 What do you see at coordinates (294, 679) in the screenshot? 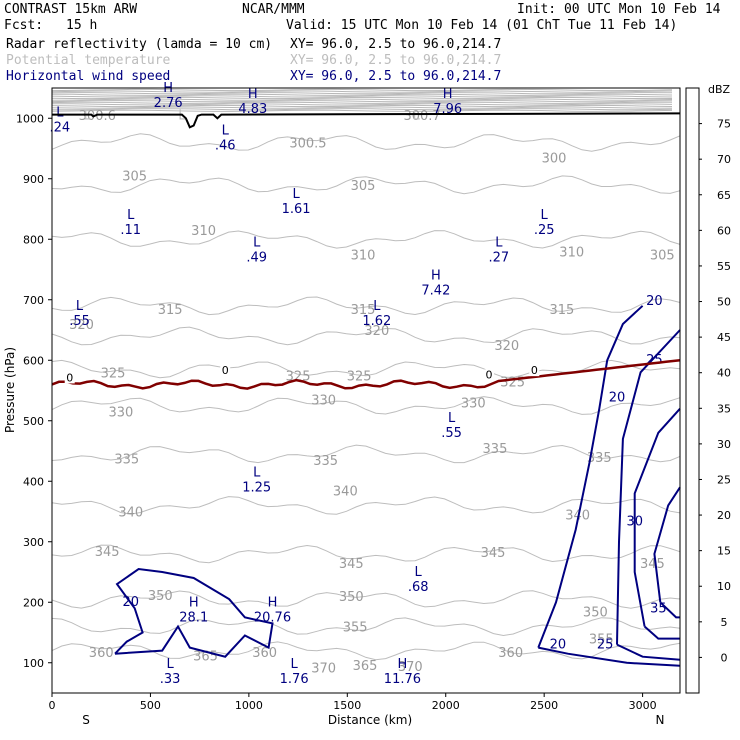
I see `extremum-value: 1.76` at bounding box center [294, 679].